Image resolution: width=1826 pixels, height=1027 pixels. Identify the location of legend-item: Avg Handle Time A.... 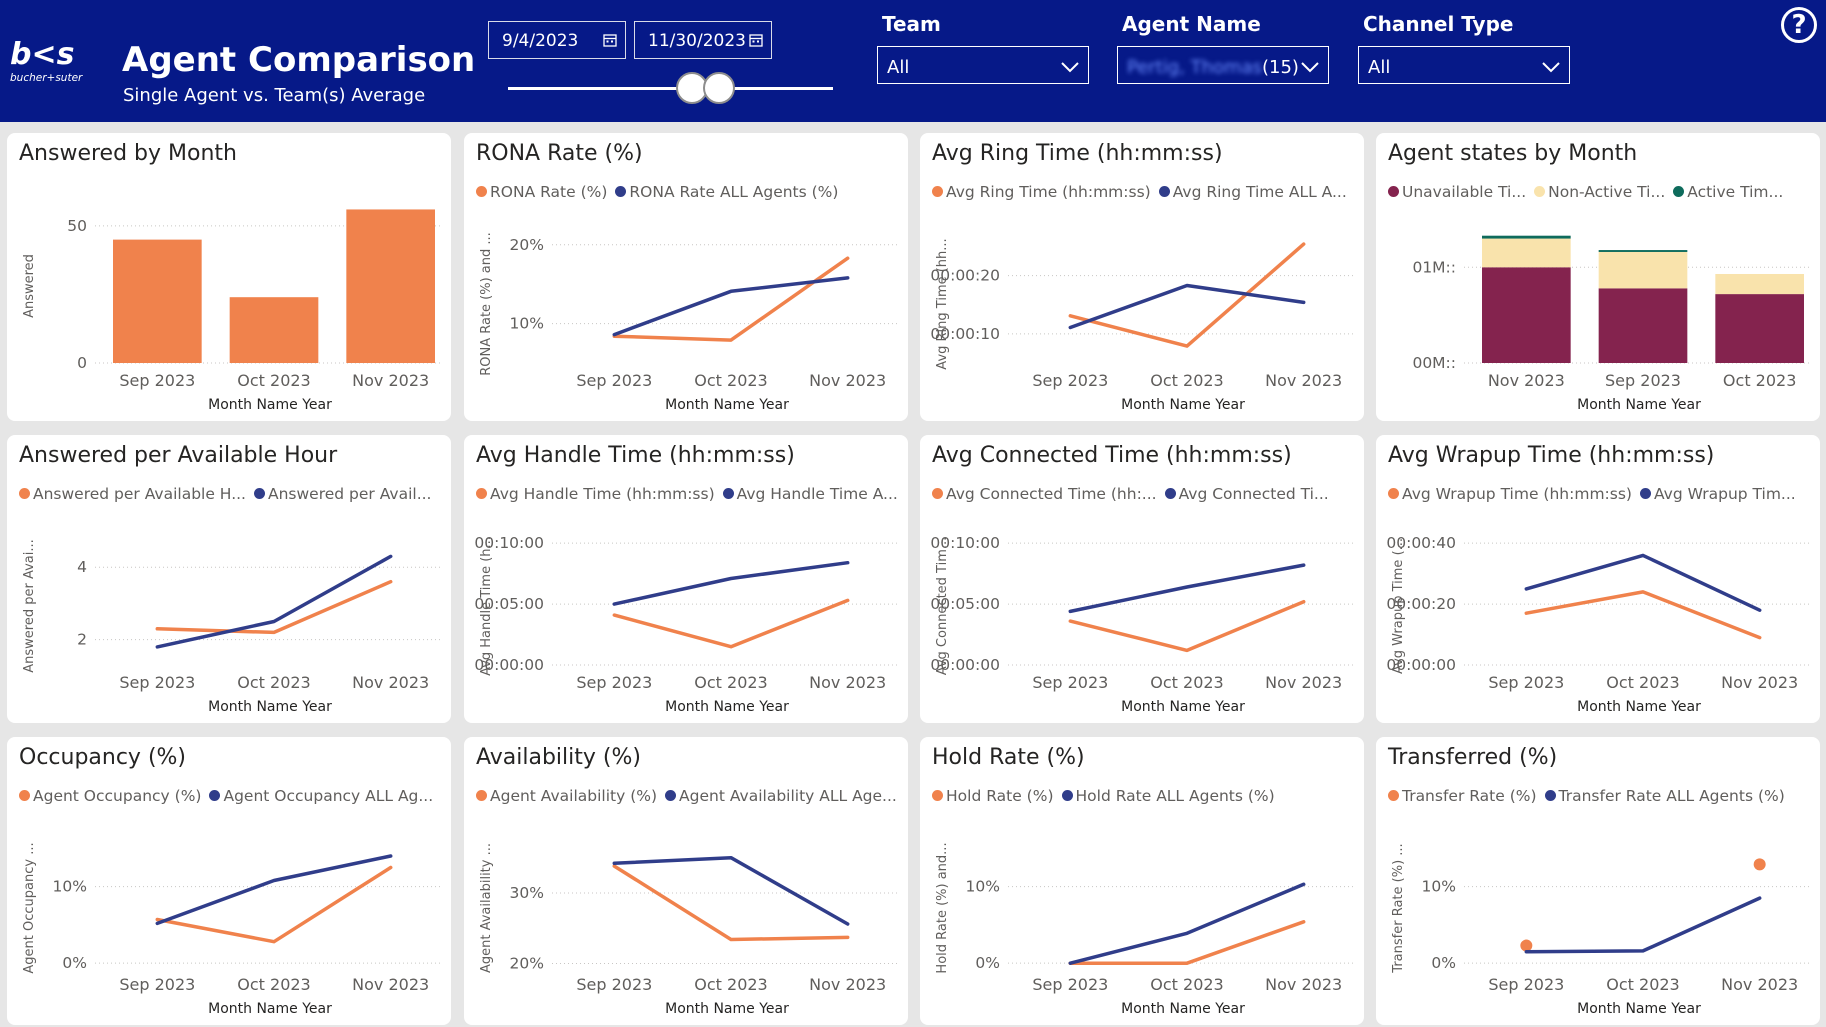
(810, 494).